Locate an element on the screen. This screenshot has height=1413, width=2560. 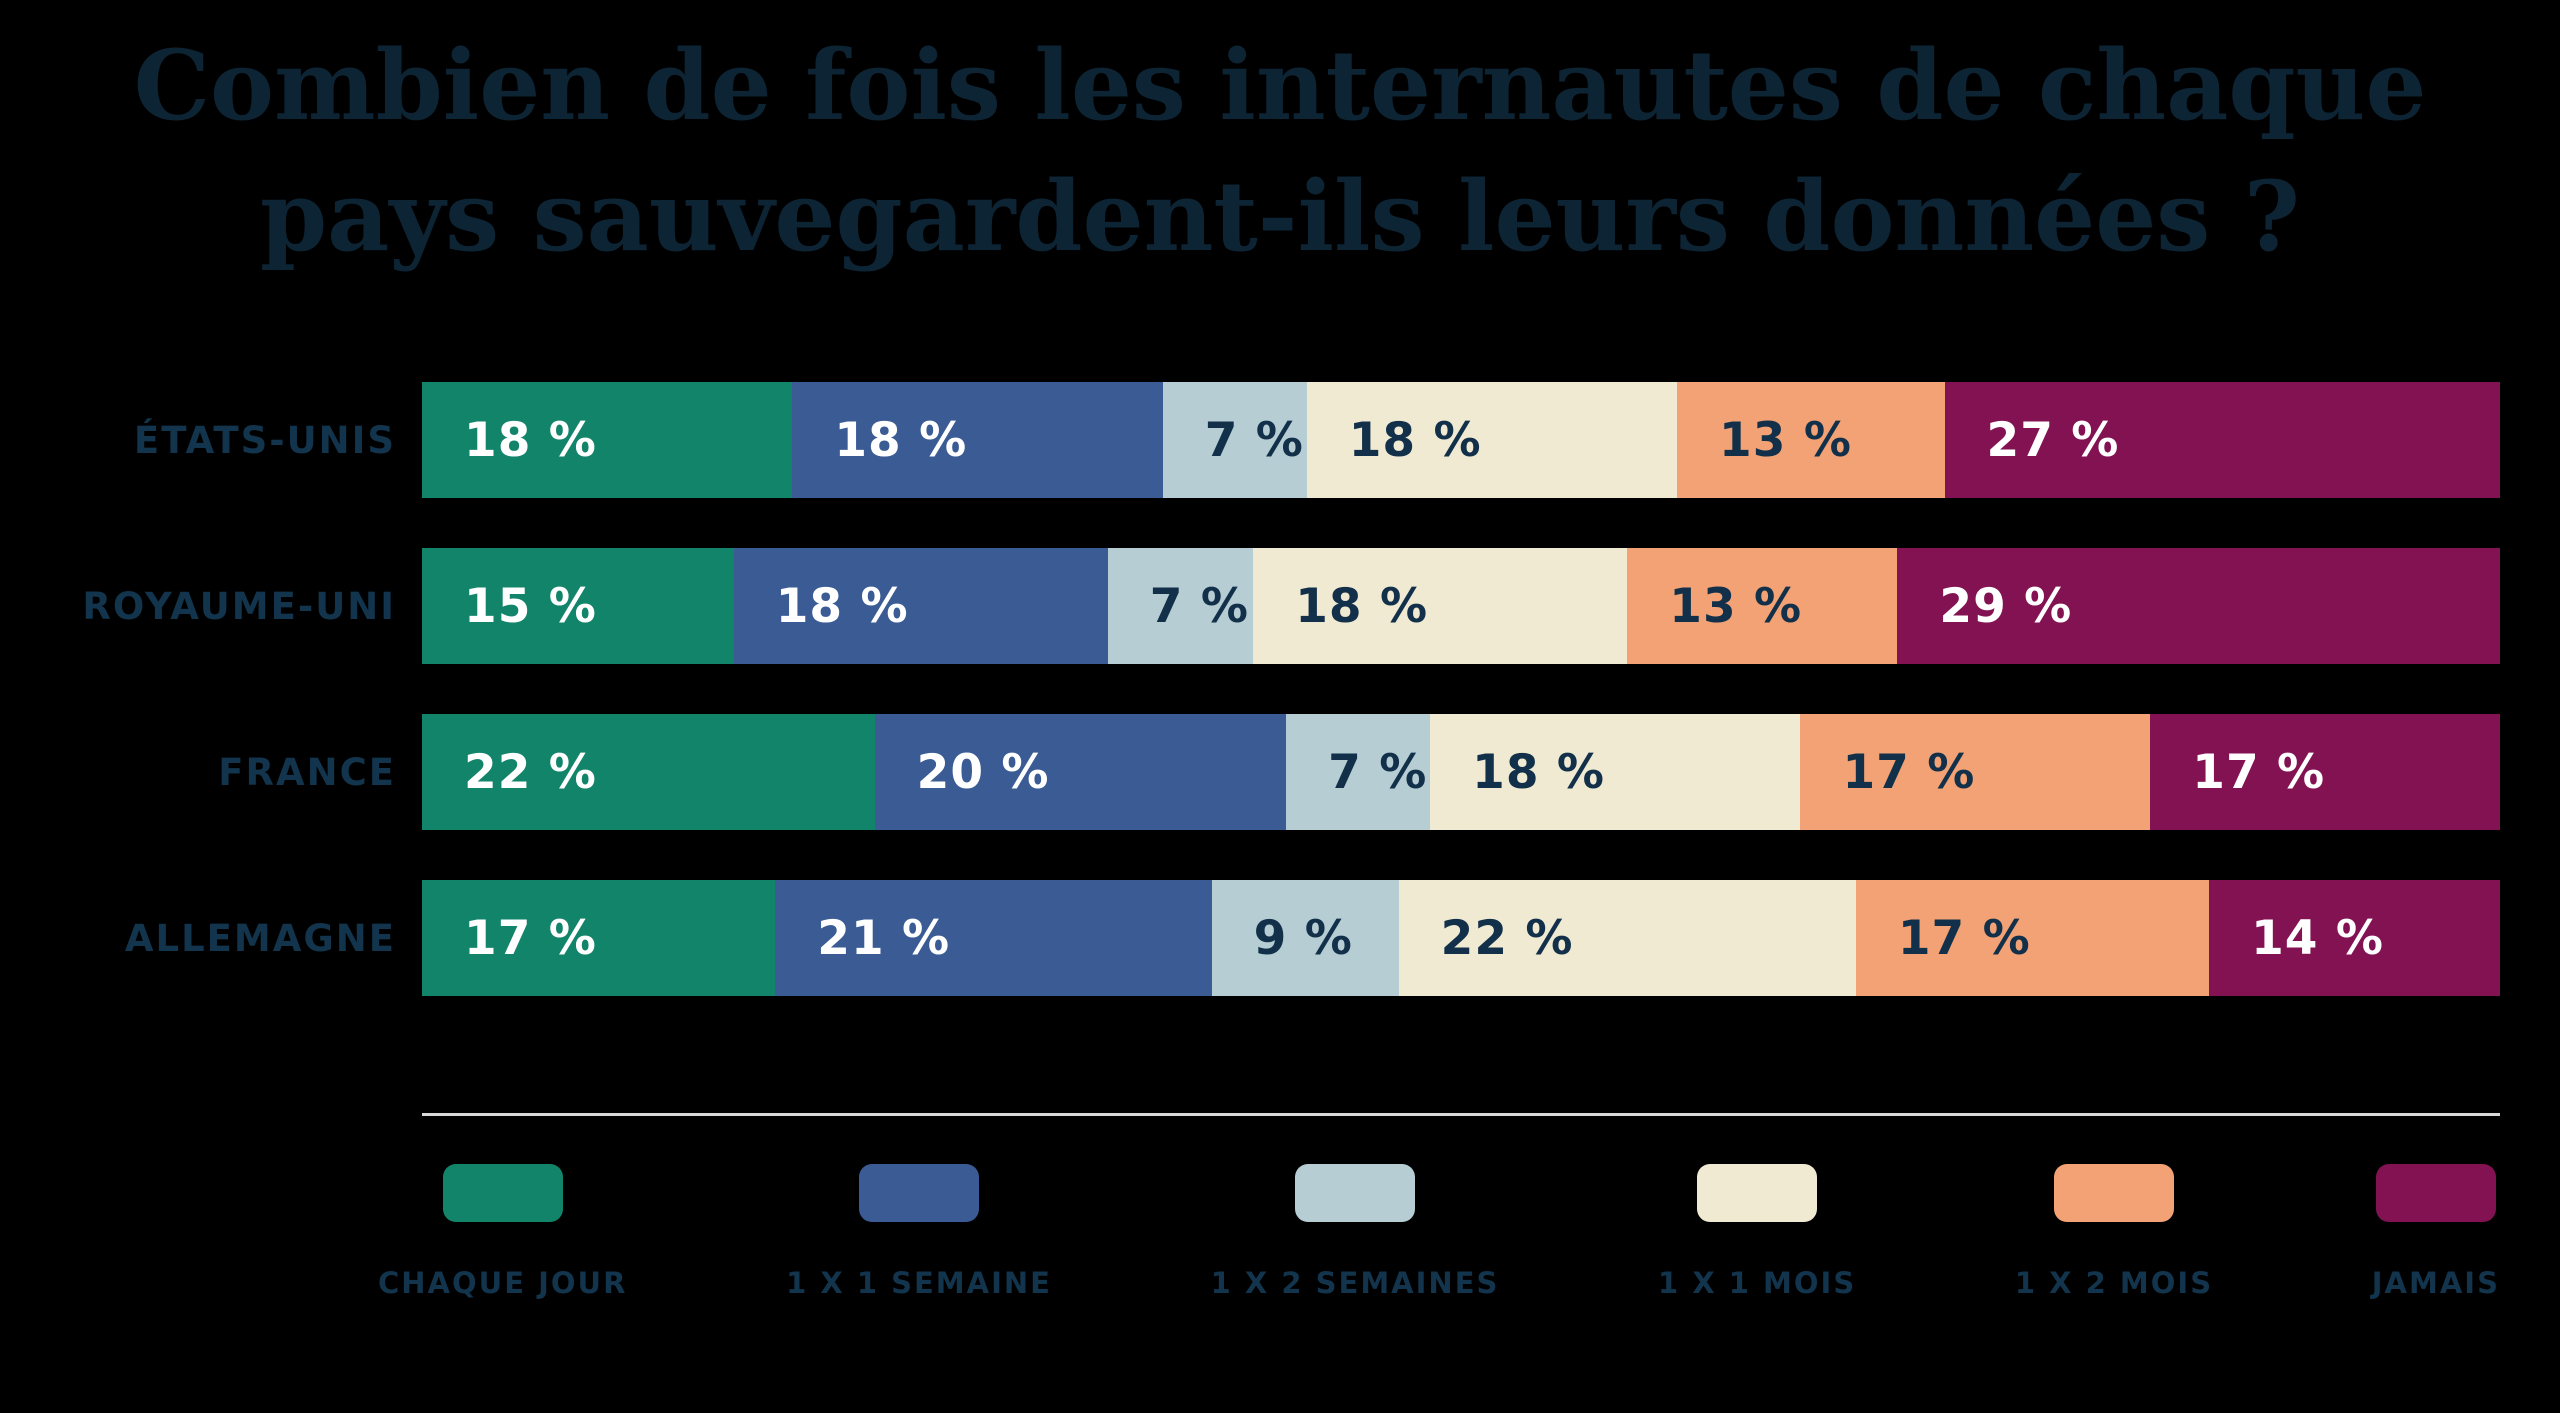
bar-track: 22 % 20 % 7 % 18 % 17 % 17 % is located at coordinates (1461, 772).